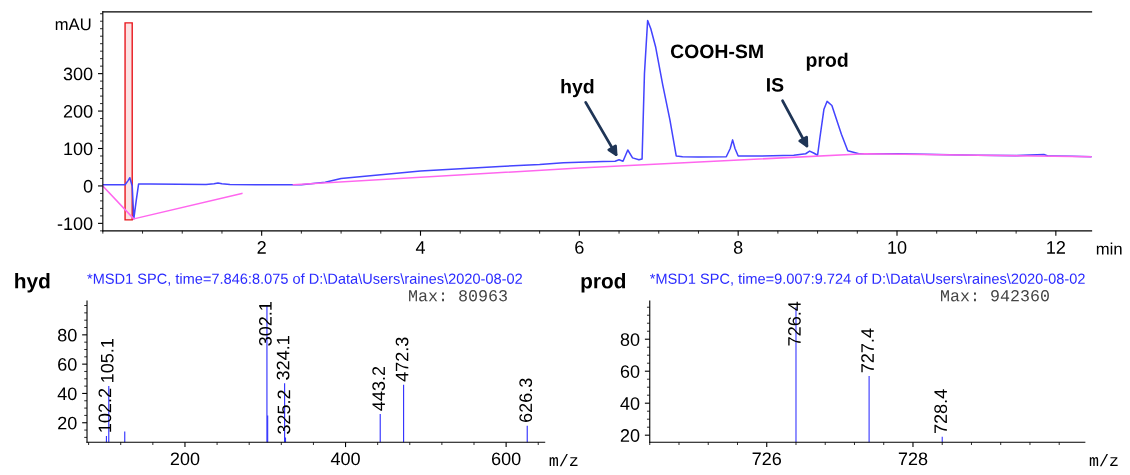 The image size is (1130, 475). What do you see at coordinates (88, 186) in the screenshot?
I see `y-tick-label: 0` at bounding box center [88, 186].